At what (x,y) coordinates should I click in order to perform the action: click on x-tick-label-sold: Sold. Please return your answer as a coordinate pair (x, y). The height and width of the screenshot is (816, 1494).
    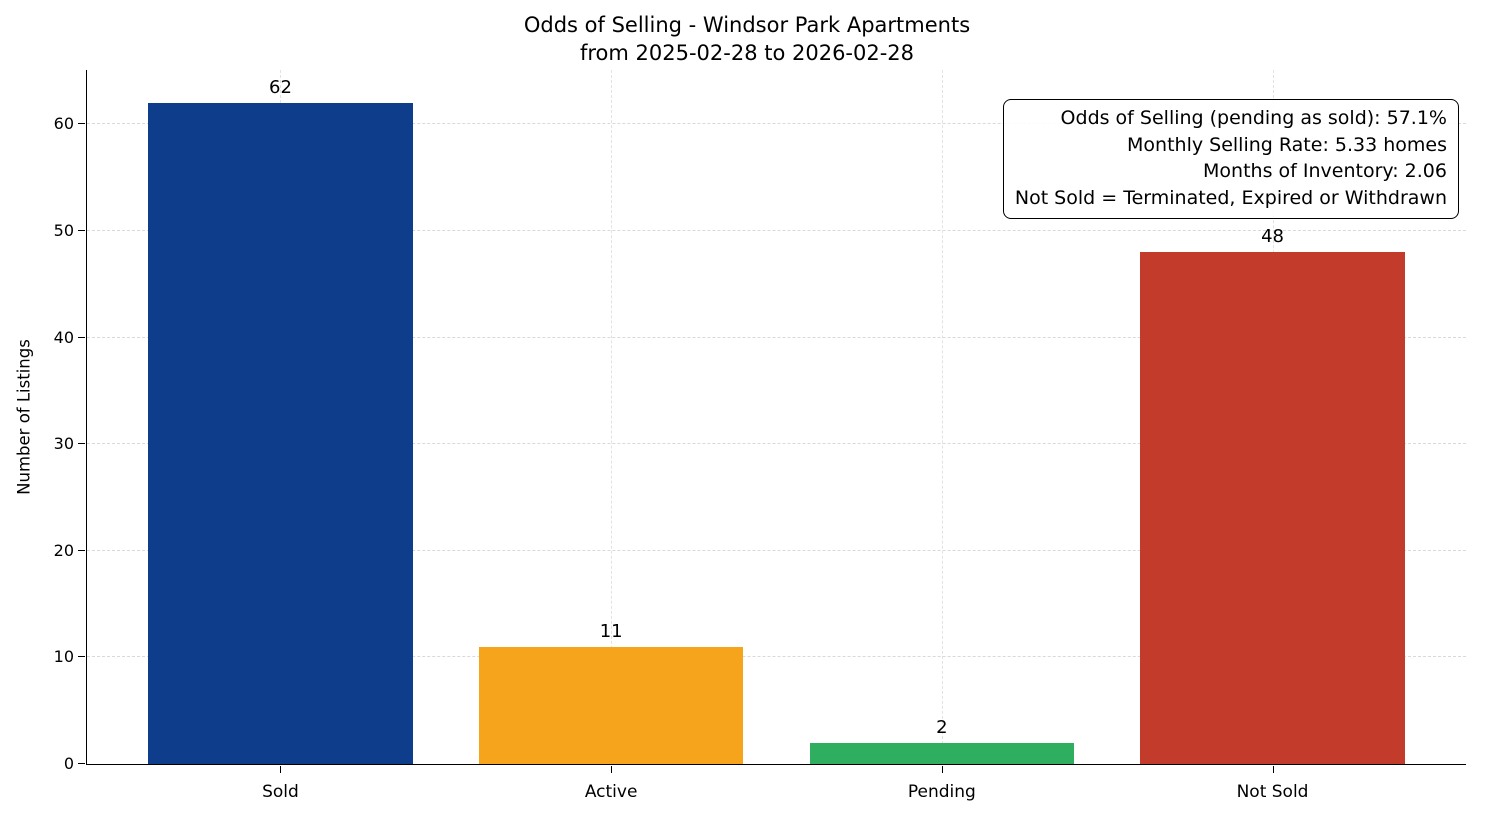
    Looking at the image, I should click on (280, 792).